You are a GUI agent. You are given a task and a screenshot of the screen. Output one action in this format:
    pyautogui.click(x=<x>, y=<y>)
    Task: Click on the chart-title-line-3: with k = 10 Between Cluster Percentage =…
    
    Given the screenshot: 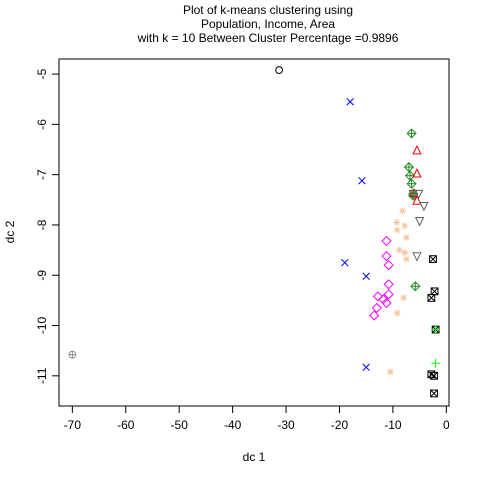 What is the action you would take?
    pyautogui.click(x=268, y=38)
    